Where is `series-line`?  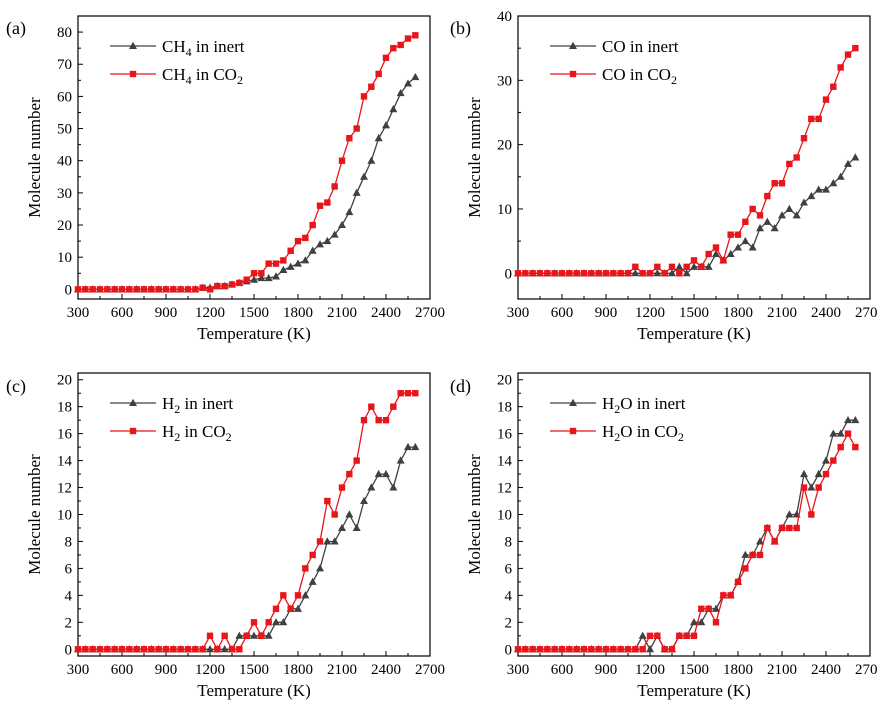
series-line is located at coordinates (247, 548).